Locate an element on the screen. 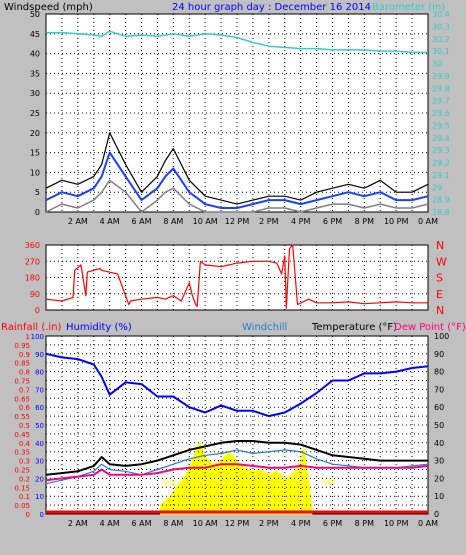 This screenshot has width=466, height=555. rainfall-y-tick-label: 0.6 is located at coordinates (25, 408).